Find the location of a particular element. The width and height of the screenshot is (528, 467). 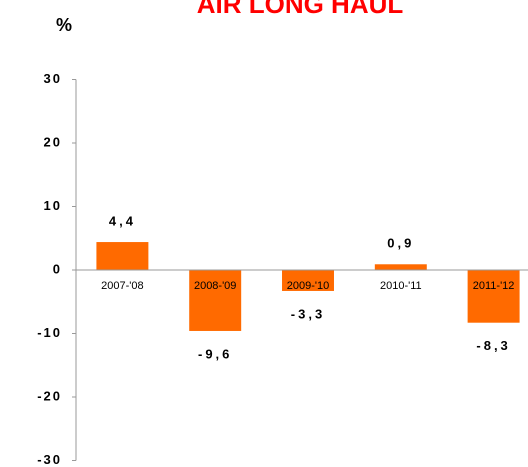

y-tick-label: 20 is located at coordinates (53, 141).